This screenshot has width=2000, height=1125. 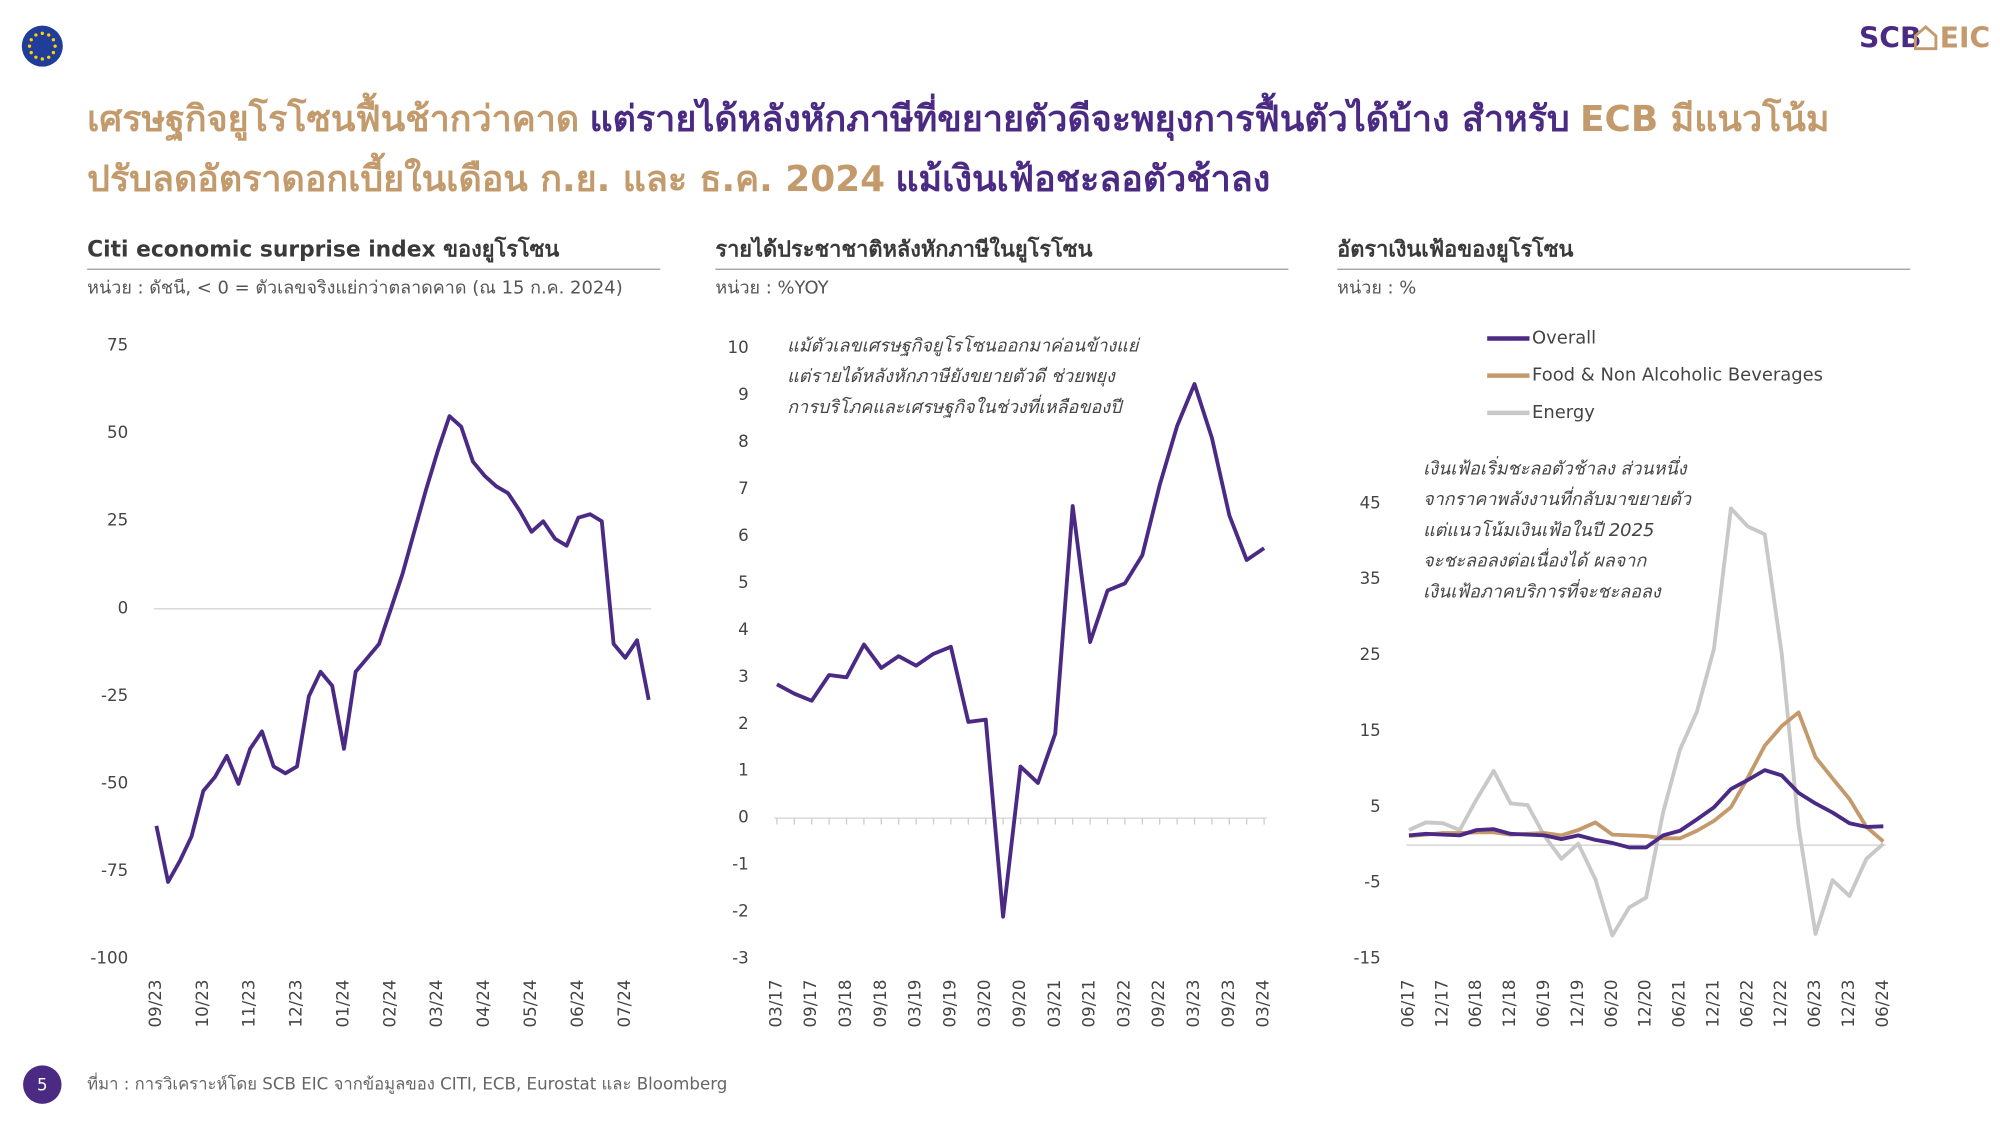 I want to click on x-tick-label: 12/21, so click(x=1712, y=1003).